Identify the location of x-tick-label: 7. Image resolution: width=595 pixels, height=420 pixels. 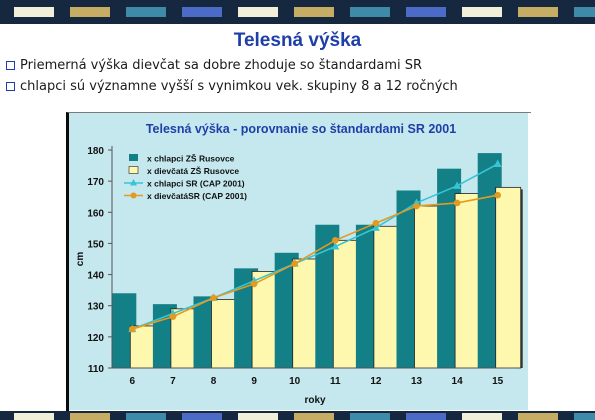
(173, 381).